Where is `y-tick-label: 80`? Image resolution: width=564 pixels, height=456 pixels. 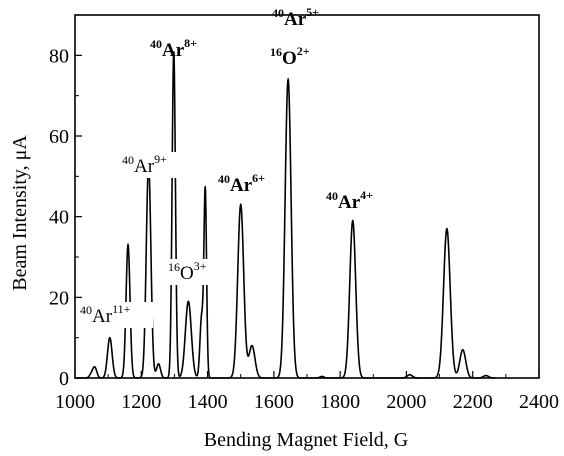 y-tick-label: 80 is located at coordinates (59, 56).